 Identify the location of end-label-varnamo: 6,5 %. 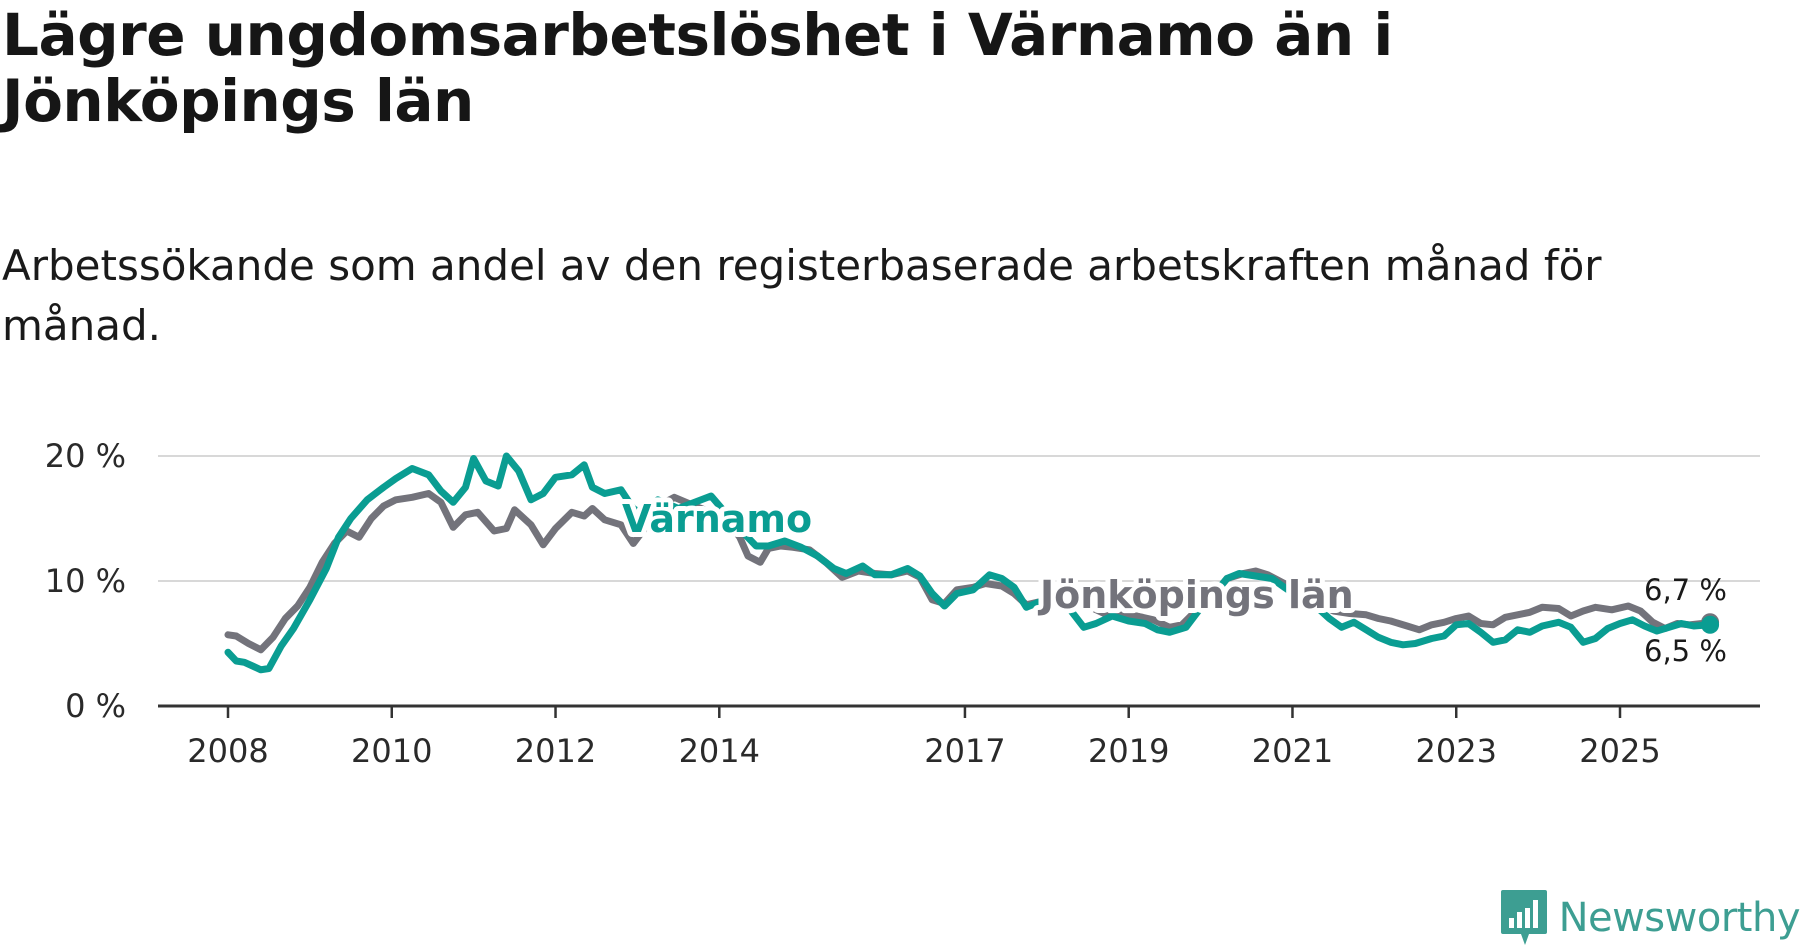
(1685, 651).